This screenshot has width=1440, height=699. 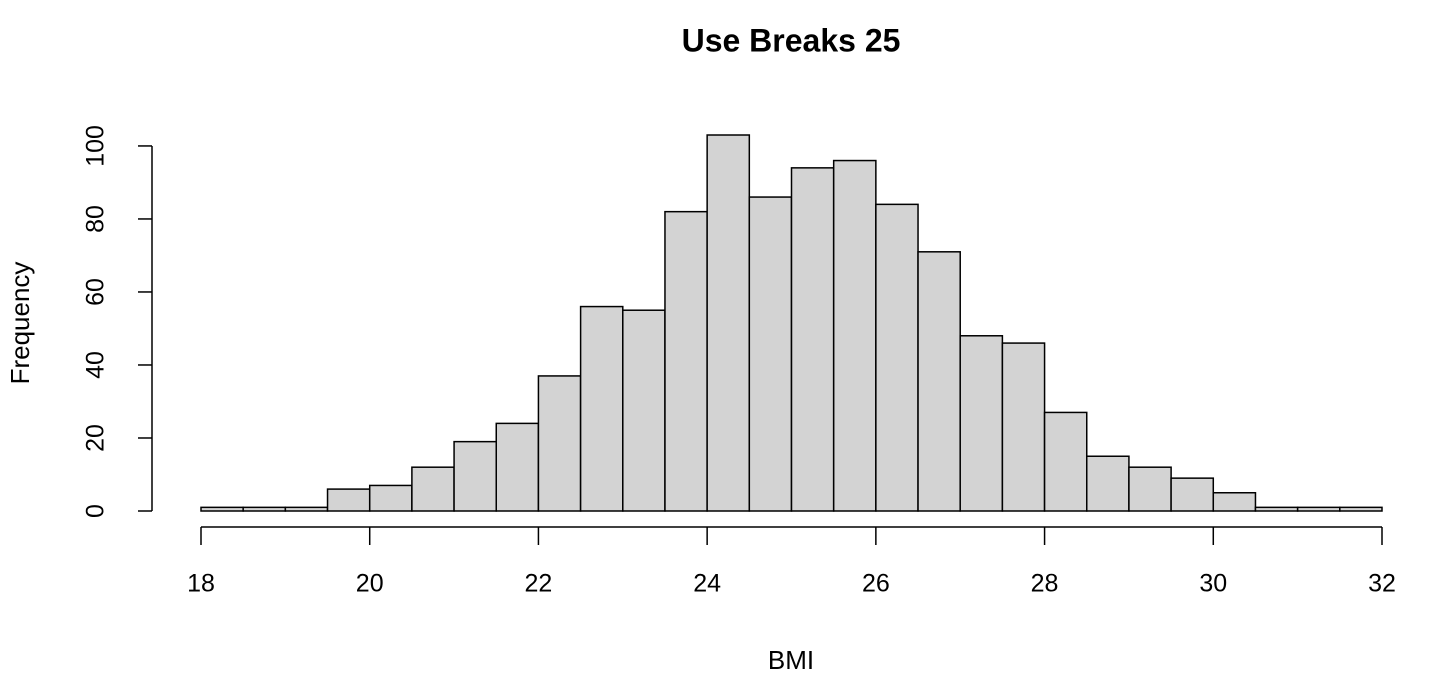 I want to click on y-tick-label: 80, so click(x=96, y=219).